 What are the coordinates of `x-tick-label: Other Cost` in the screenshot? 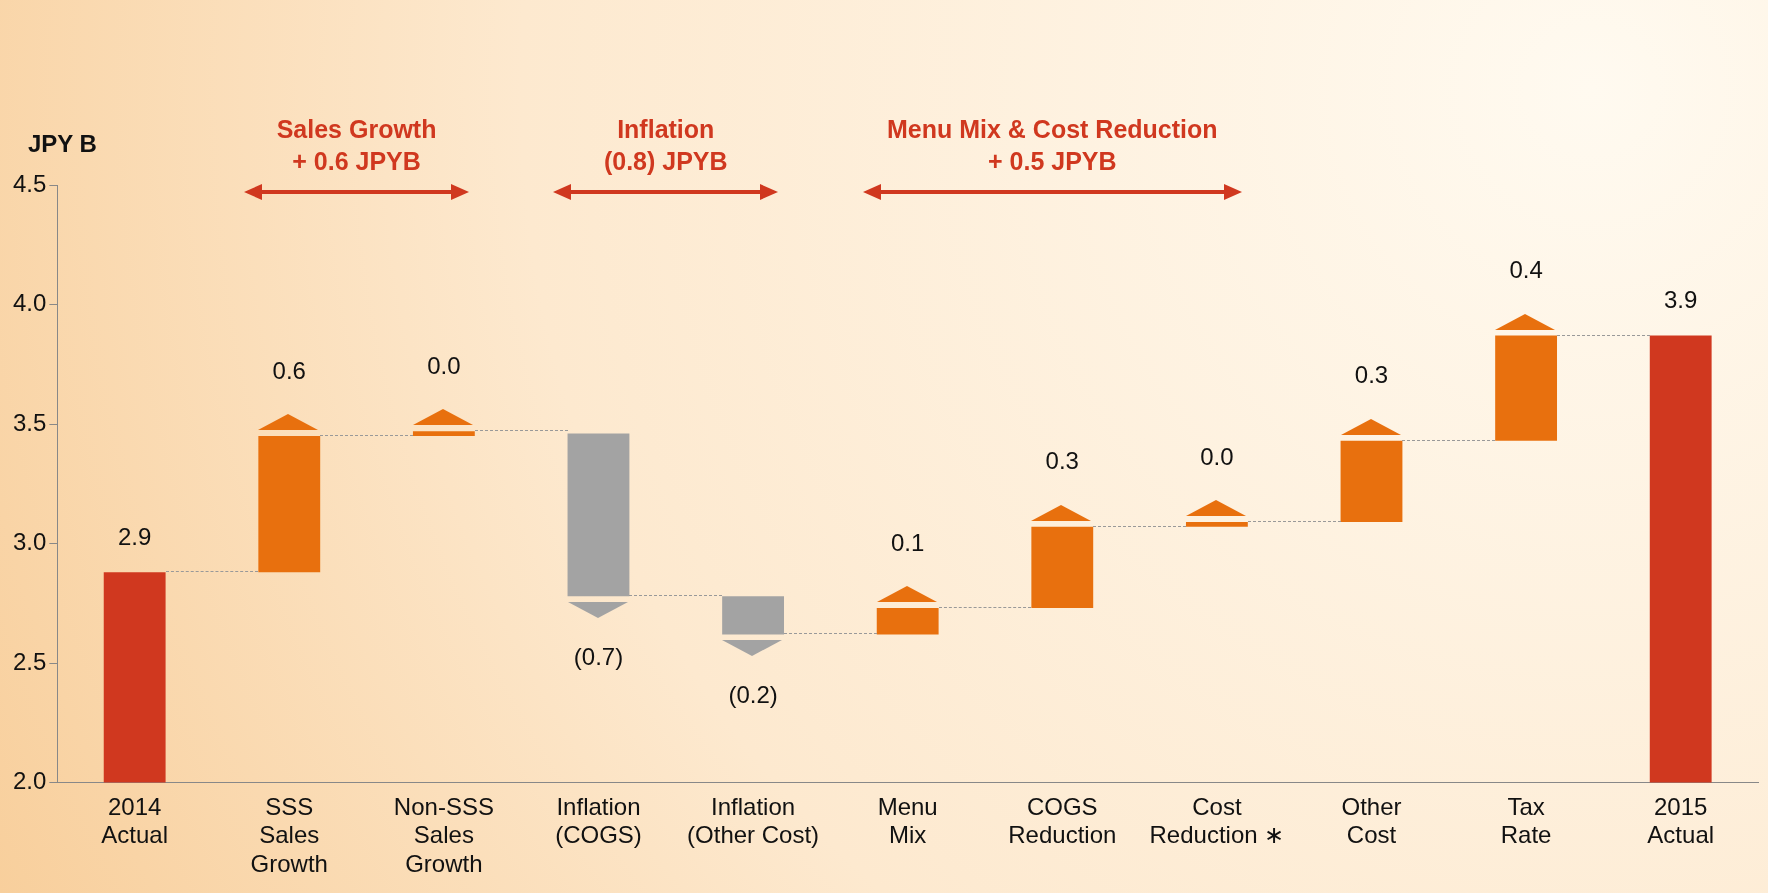 It's located at (1371, 820).